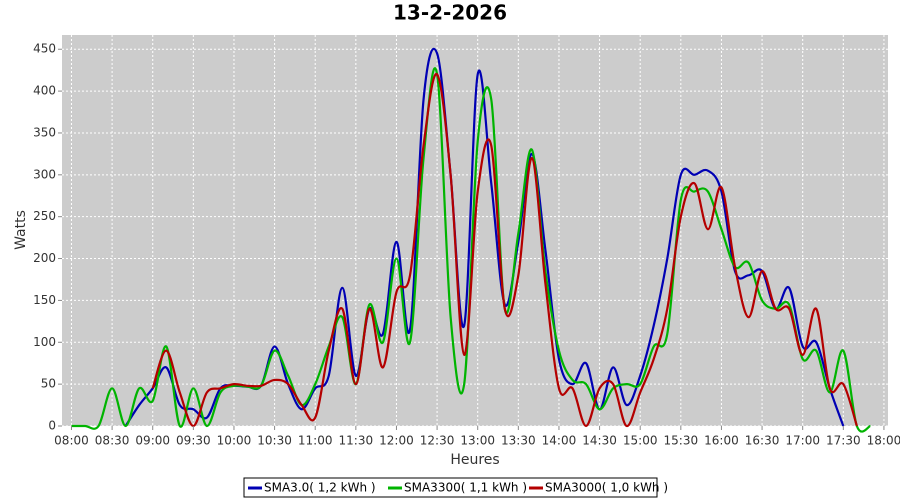  I want to click on x-tick-label: 08:00, so click(71, 441).